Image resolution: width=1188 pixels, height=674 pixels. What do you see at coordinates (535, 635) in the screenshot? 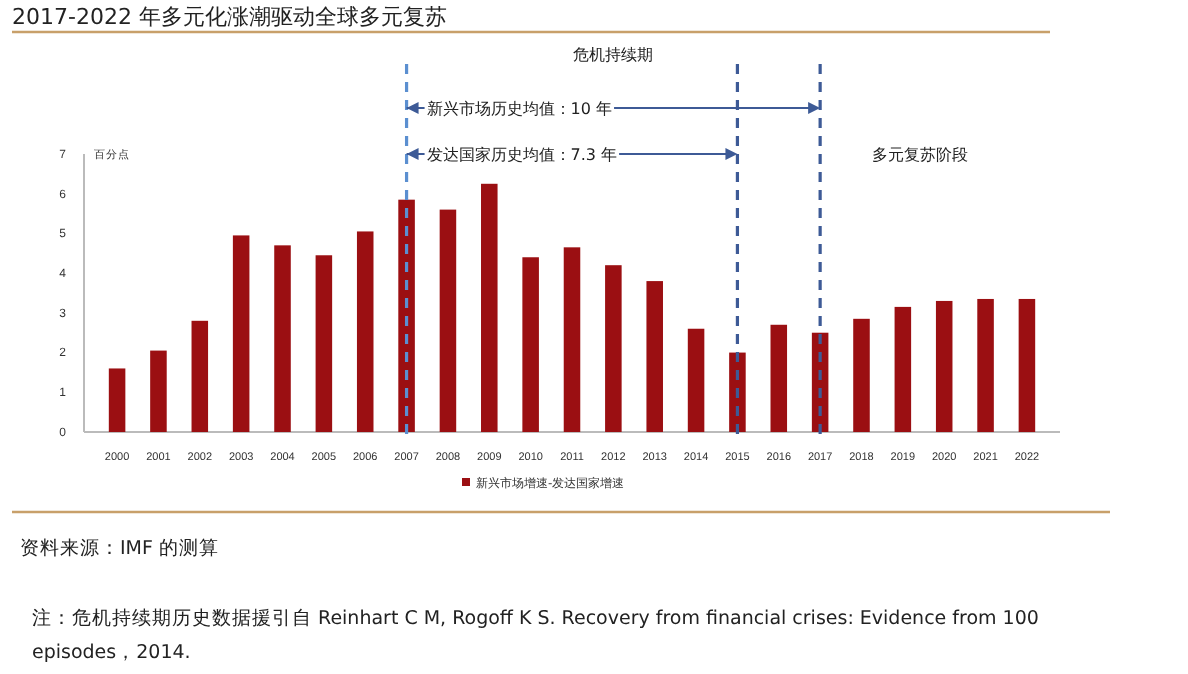
I see `text: 注：危机持续期历史数据援引自 Reinhart C M, Rogoff K S. Recovery from financial crises: Evidence from 100 episodes，2014.` at bounding box center [535, 635].